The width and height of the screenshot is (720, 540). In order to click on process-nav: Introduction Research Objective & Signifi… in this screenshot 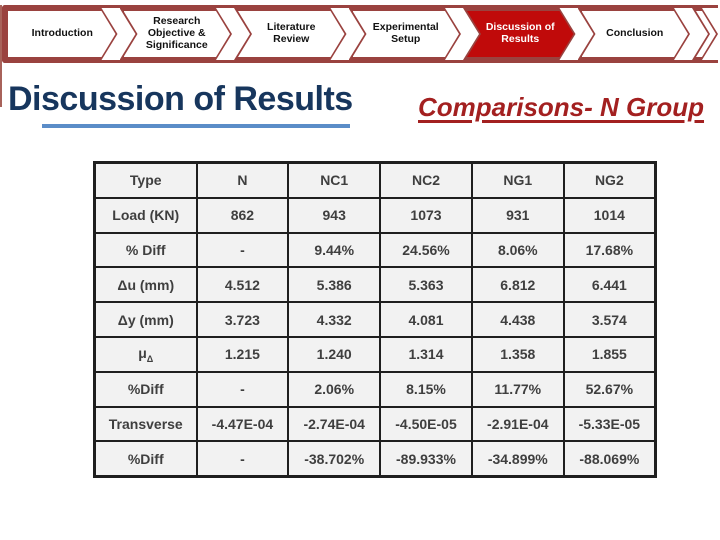, I will do `click(360, 34)`.